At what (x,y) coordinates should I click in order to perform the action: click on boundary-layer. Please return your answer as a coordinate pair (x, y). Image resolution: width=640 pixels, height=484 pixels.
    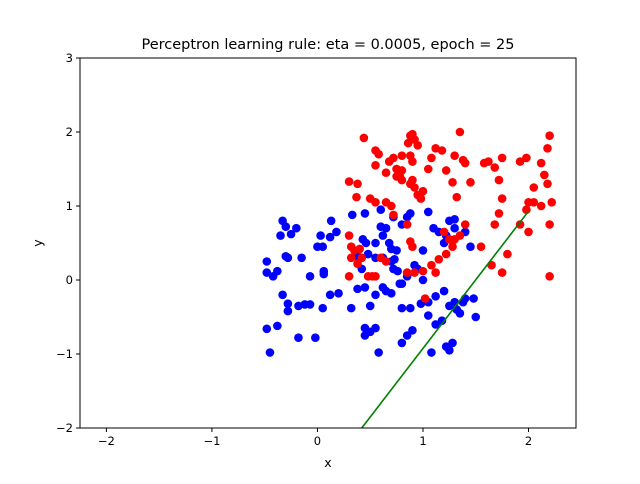
    Looking at the image, I should click on (445, 319).